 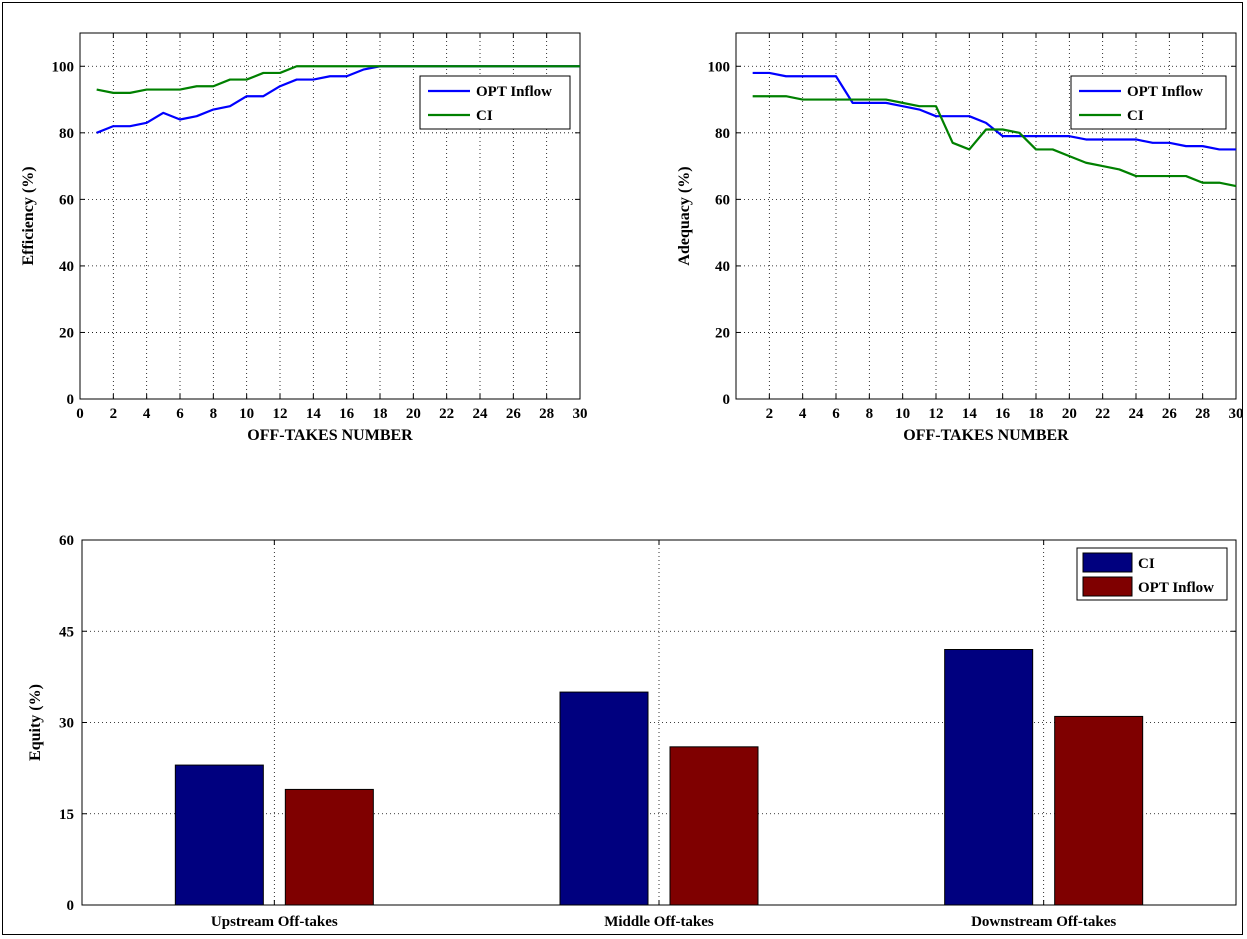 I want to click on chart1-x-axis-title: OFF-TAKES NUMBER, so click(x=986, y=435).